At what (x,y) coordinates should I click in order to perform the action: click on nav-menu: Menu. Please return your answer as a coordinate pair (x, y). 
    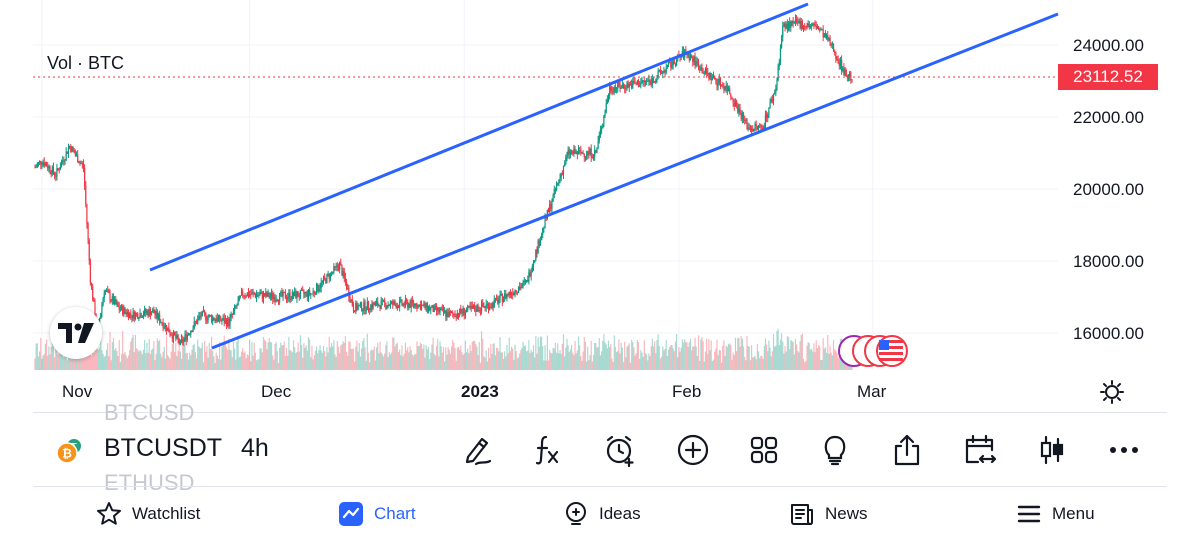
    Looking at the image, I should click on (1055, 514).